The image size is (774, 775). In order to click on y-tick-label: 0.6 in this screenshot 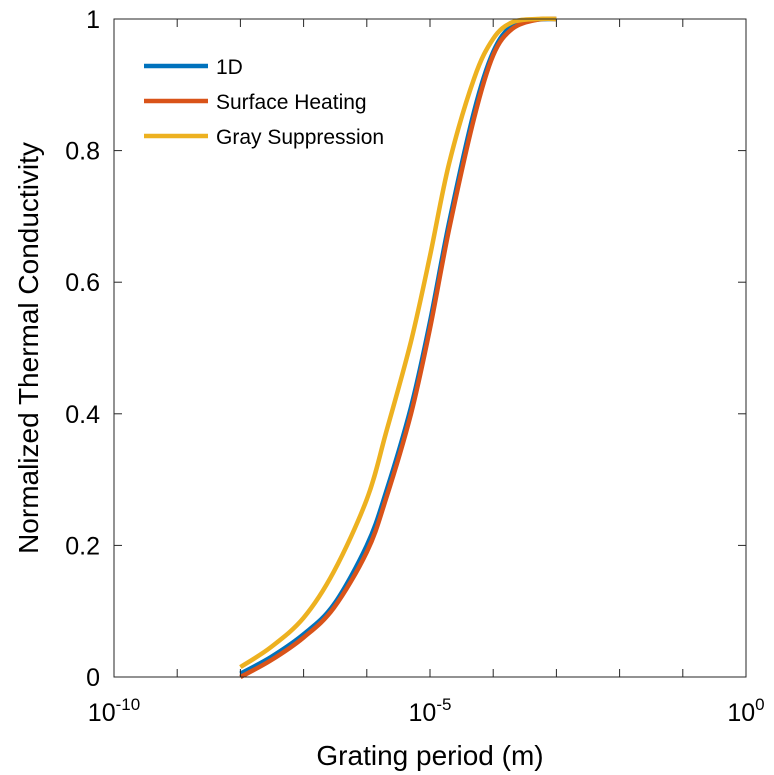, I will do `click(82, 283)`.